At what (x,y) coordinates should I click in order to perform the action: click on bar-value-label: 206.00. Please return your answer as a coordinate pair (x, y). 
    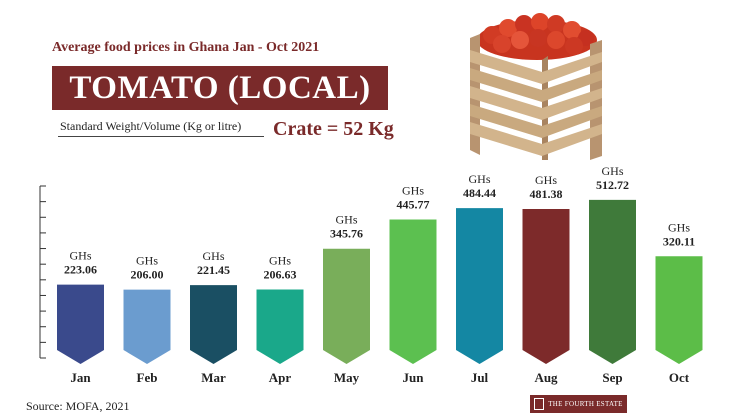
    Looking at the image, I should click on (147, 275).